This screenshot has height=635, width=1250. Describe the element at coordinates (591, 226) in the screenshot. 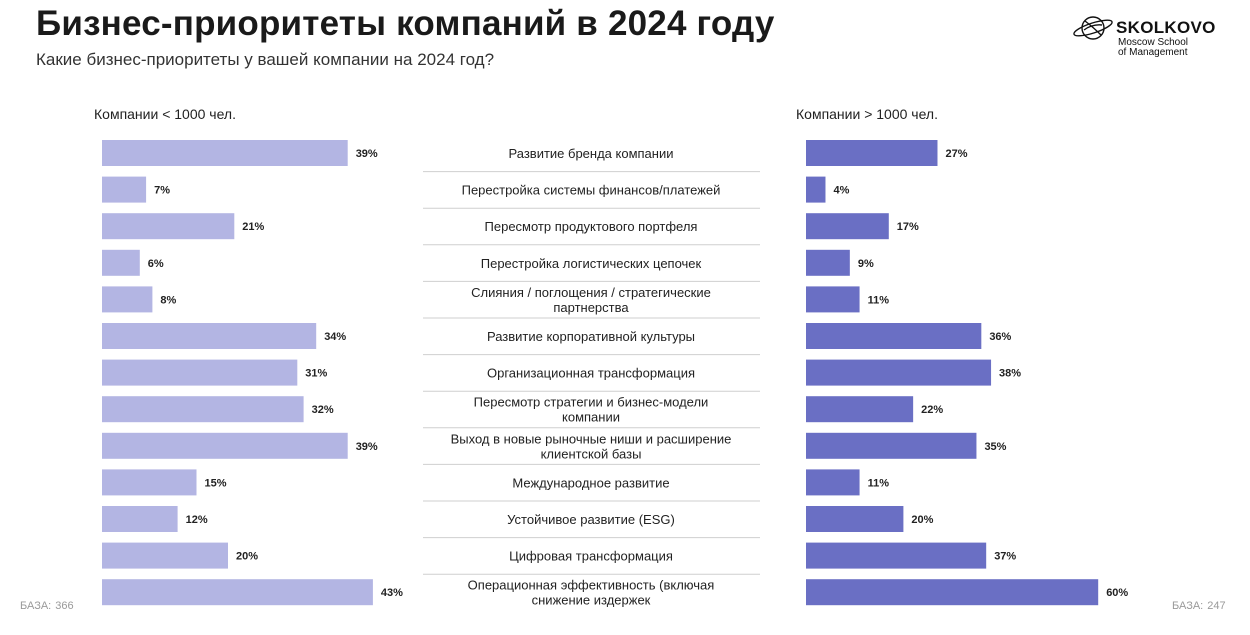

I see `category-label: Пересмотр продуктового портфеля` at that location.